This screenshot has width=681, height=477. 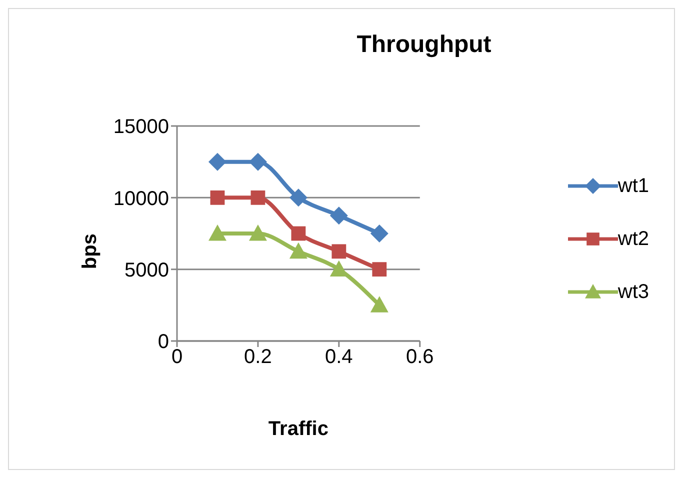 What do you see at coordinates (339, 357) in the screenshot?
I see `x-tick-label: 0.4` at bounding box center [339, 357].